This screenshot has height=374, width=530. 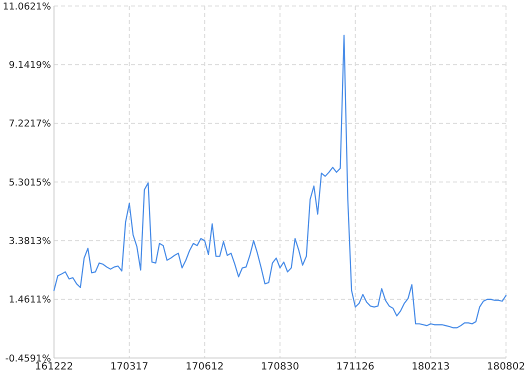 I want to click on y-tick-label: 9.1419%, so click(x=29, y=65).